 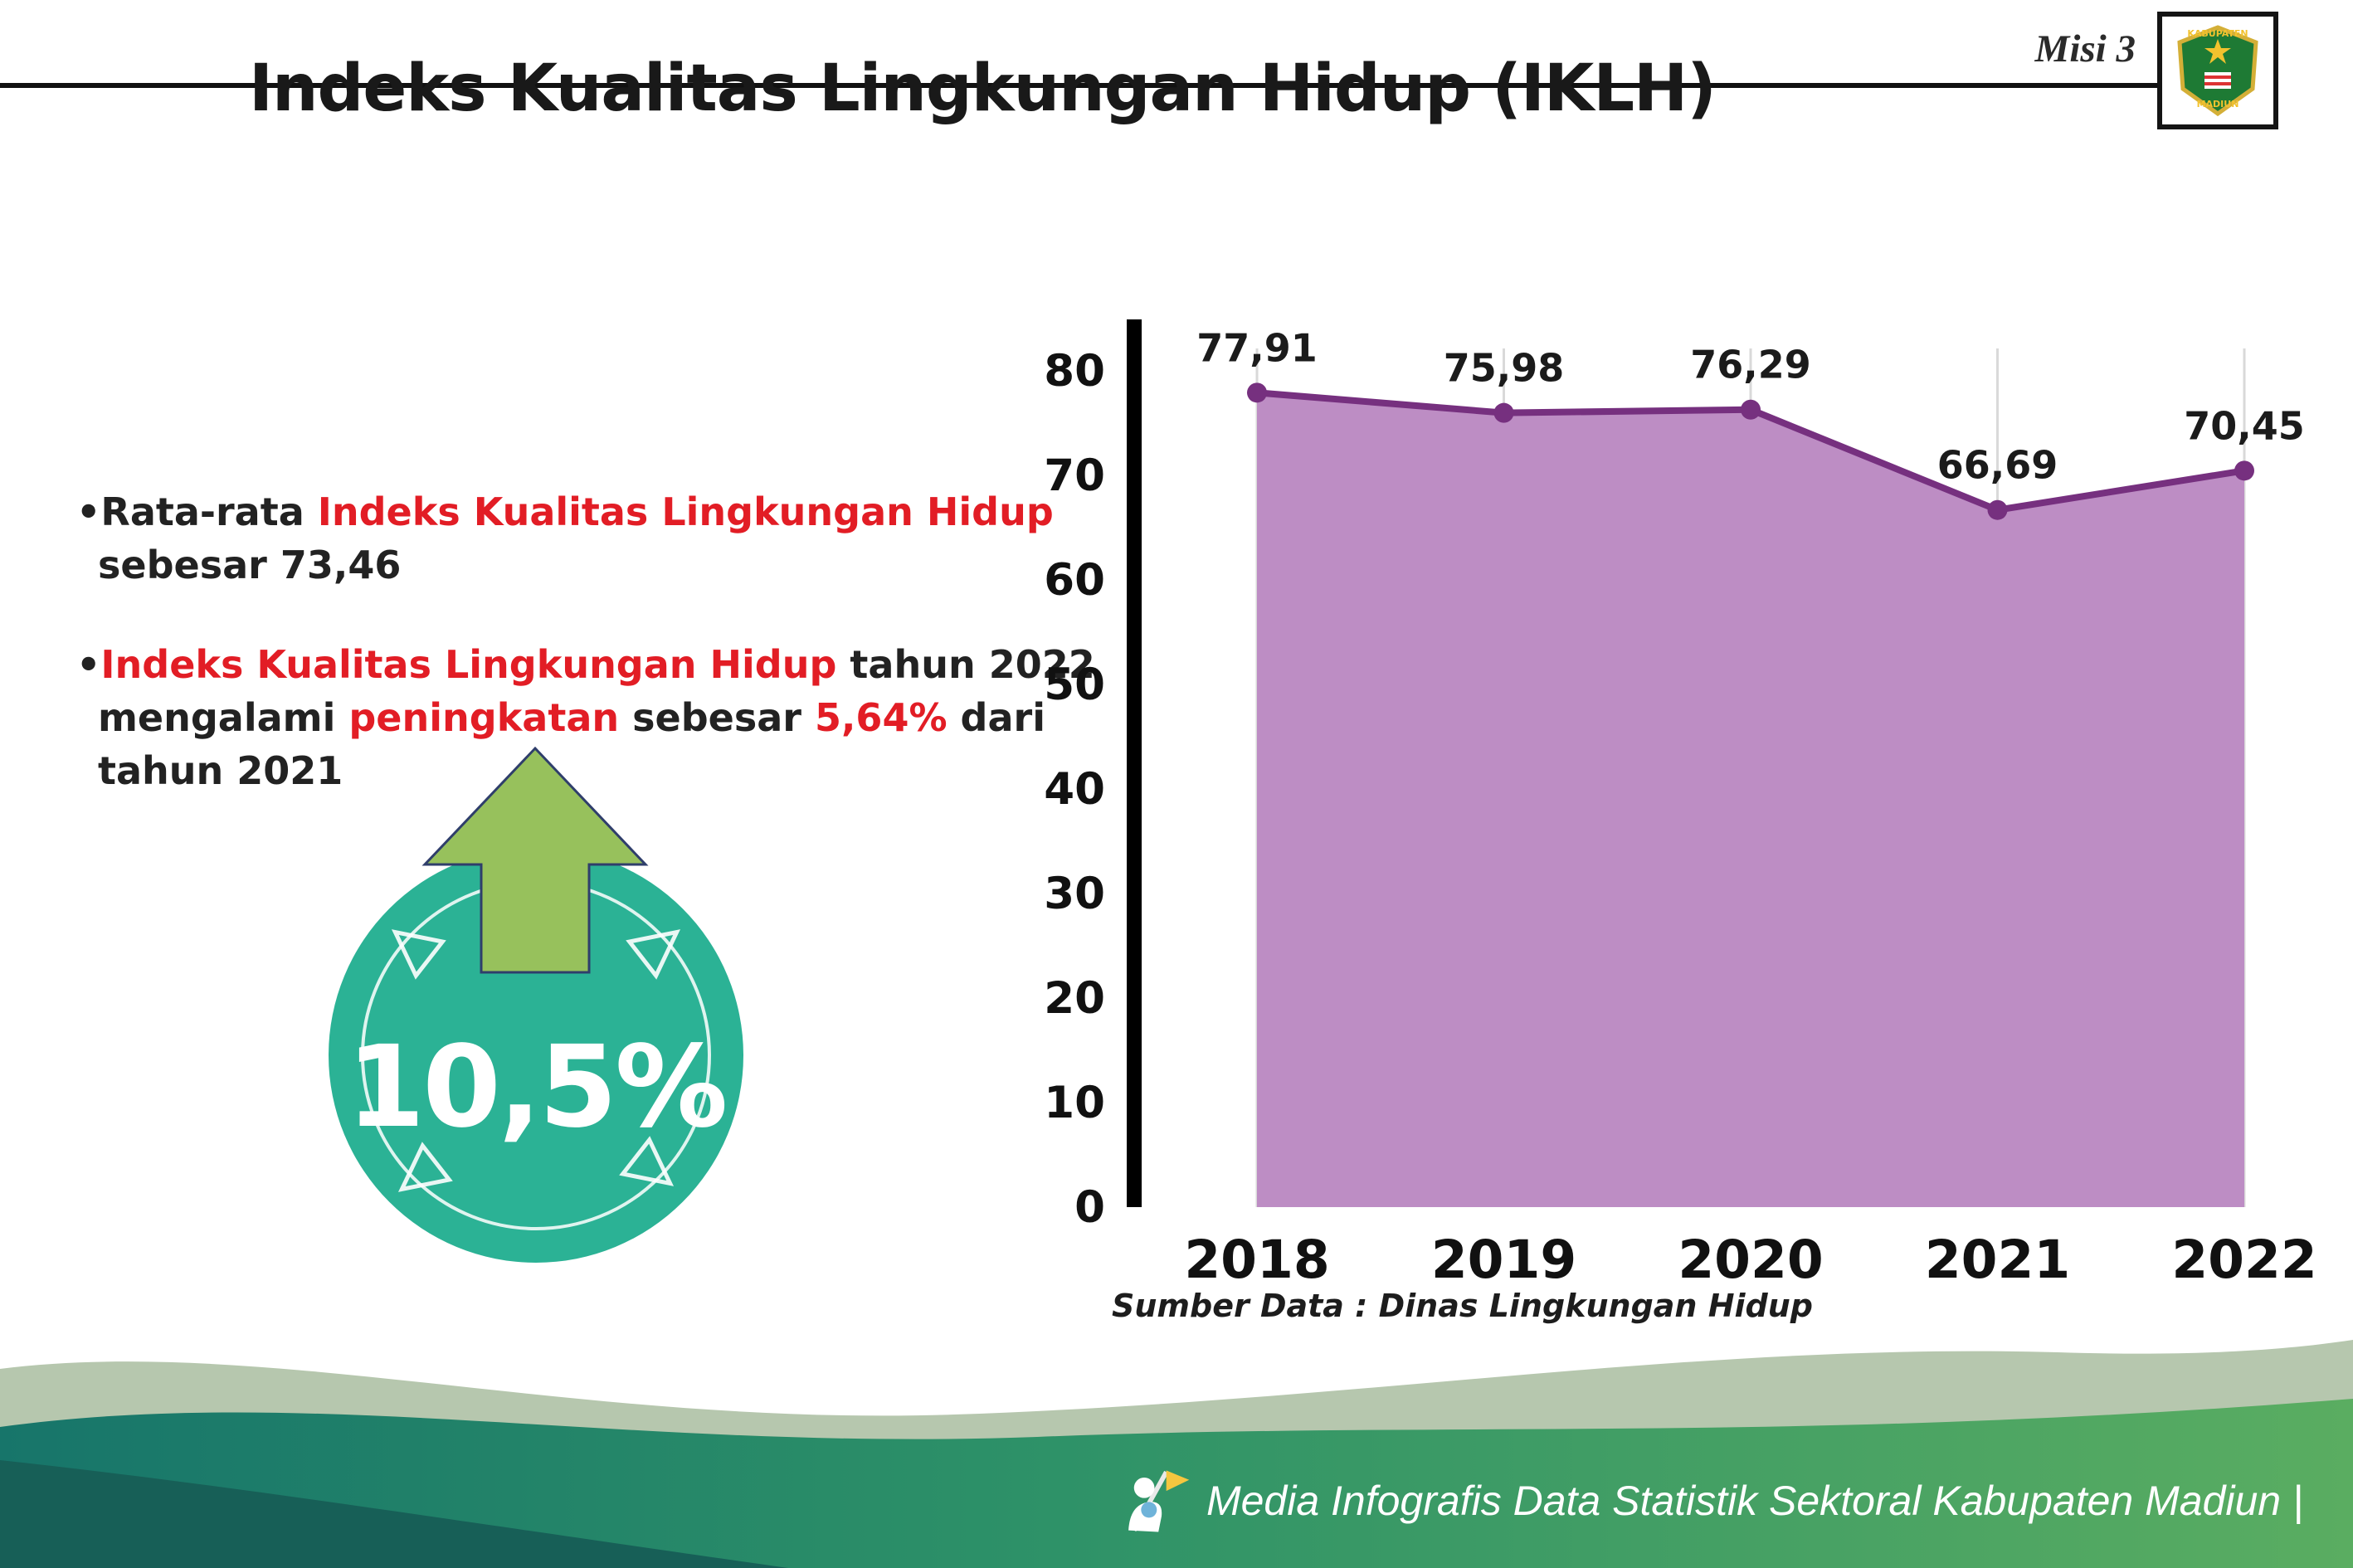 I want to click on svg-text: 2022, so click(x=2243, y=1260).